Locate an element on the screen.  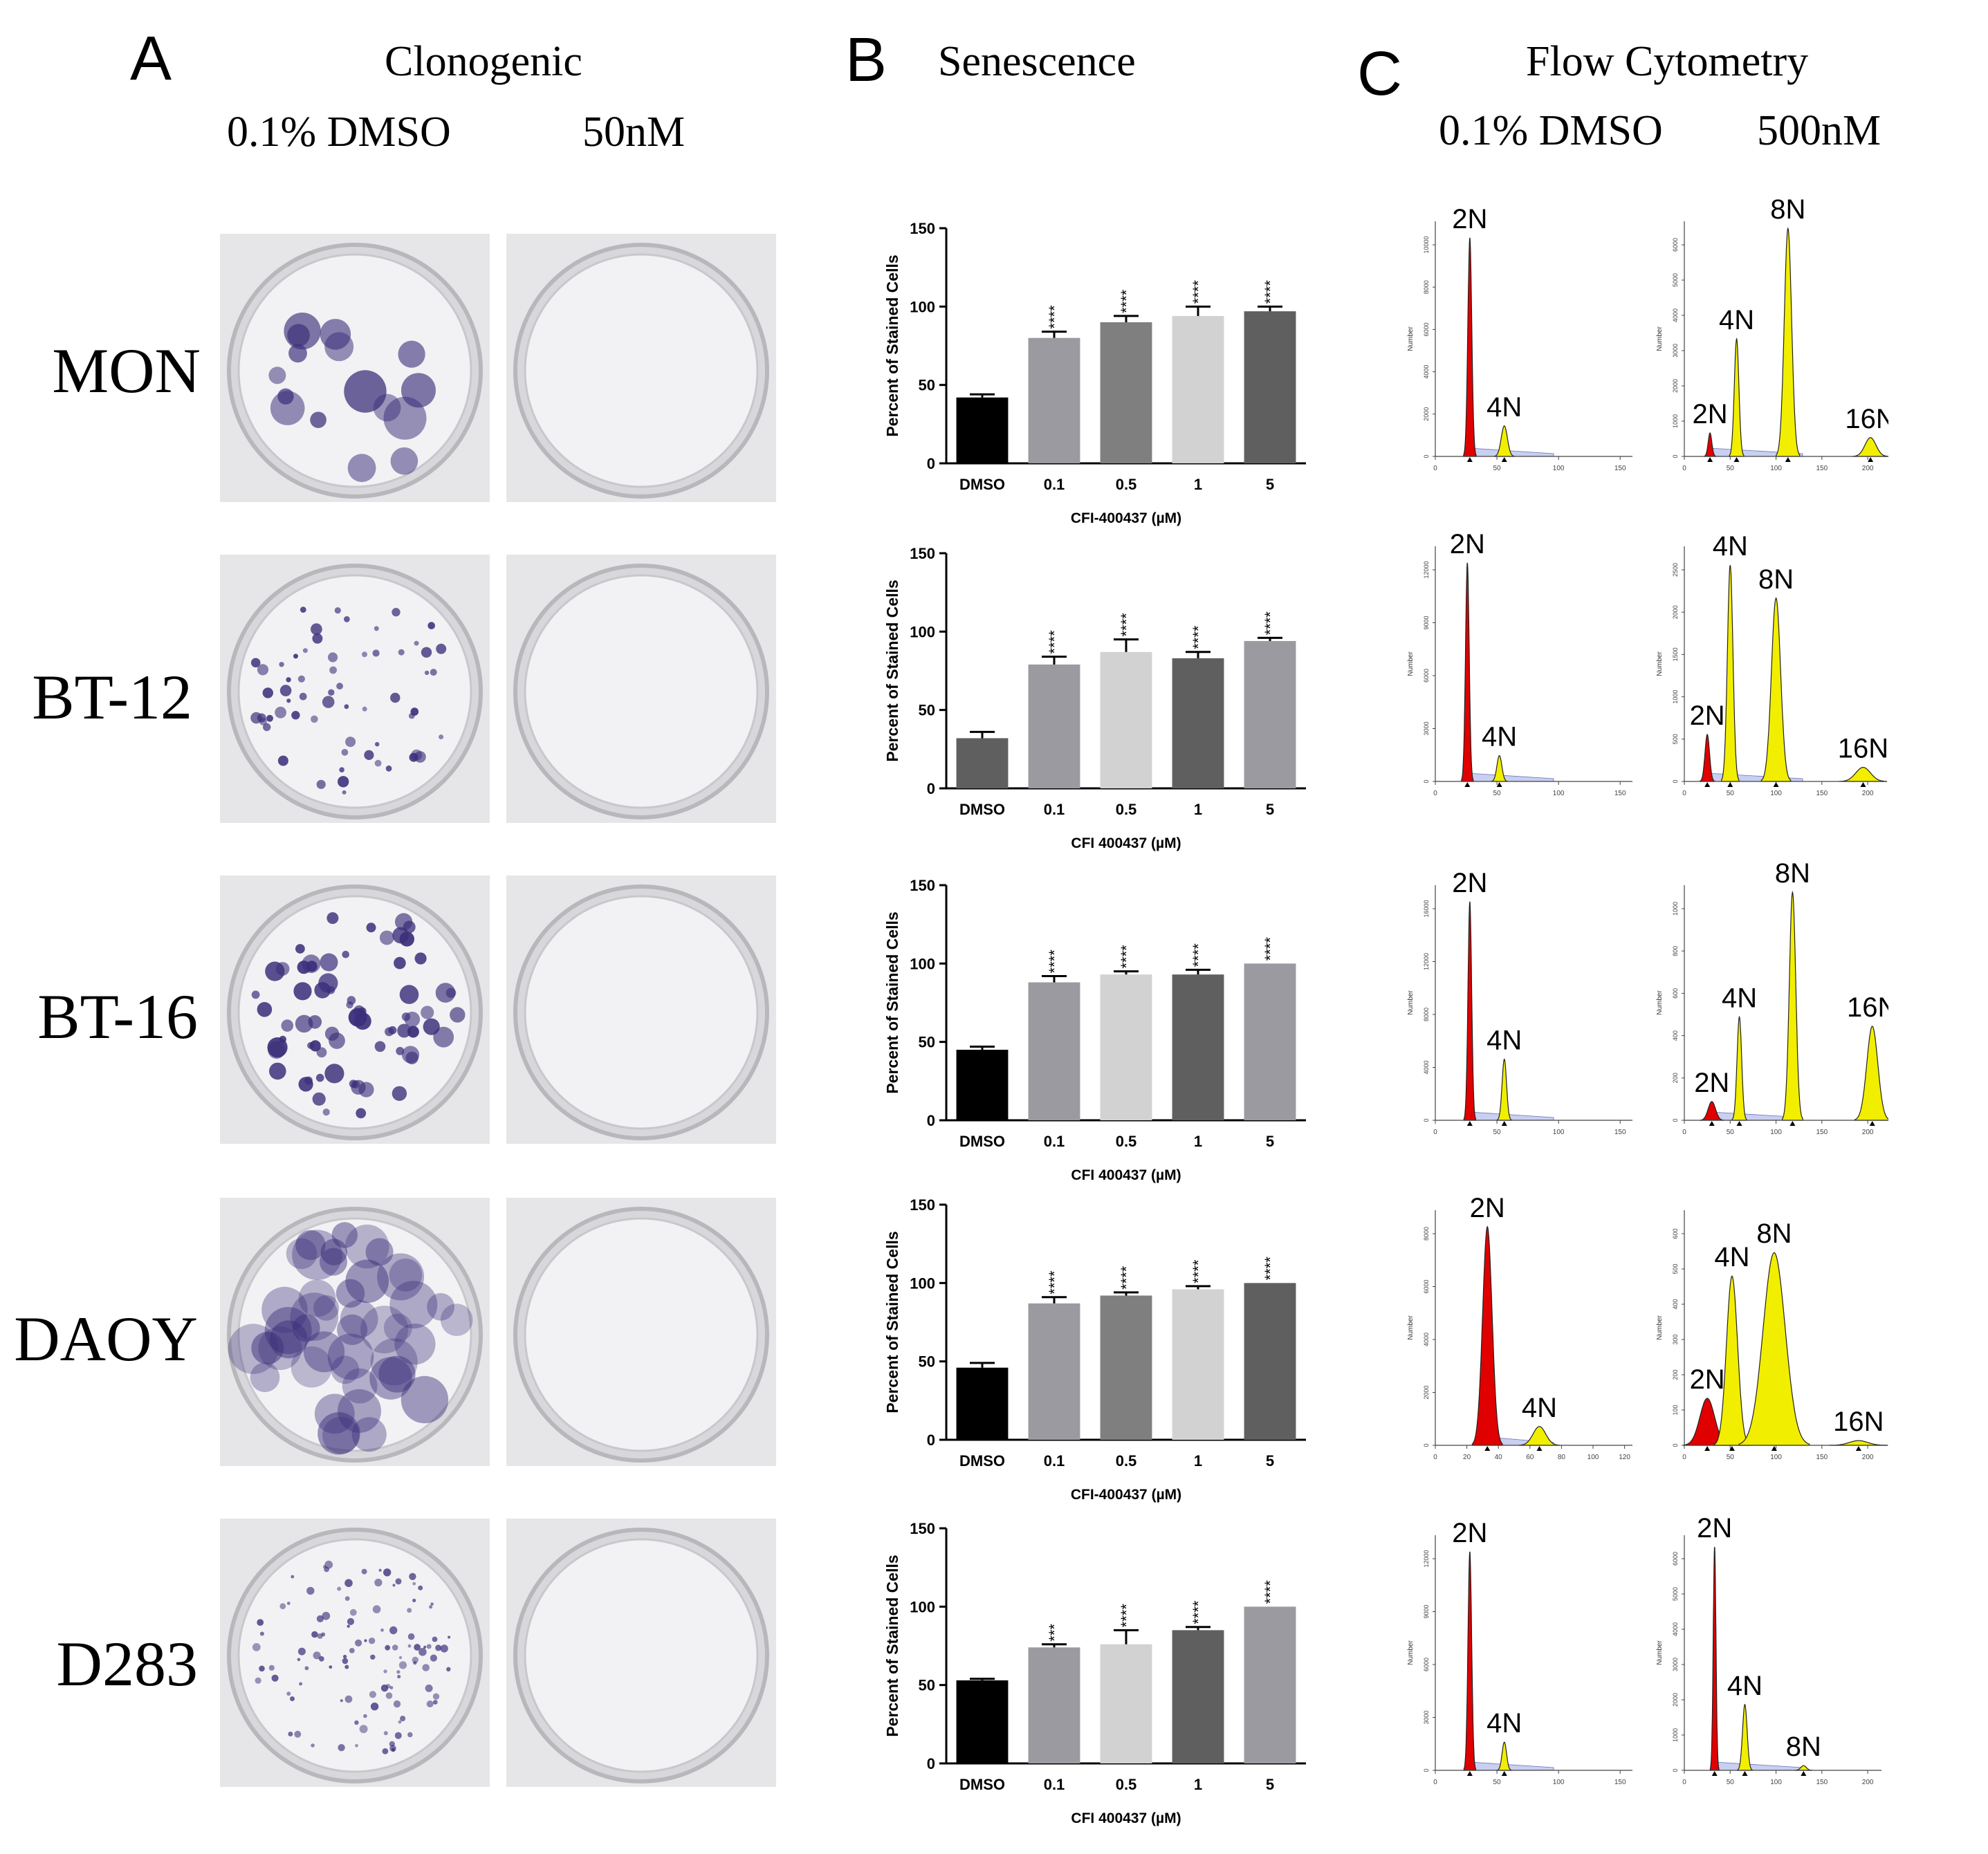
x-tick-label: 200 is located at coordinates (1868, 1782).